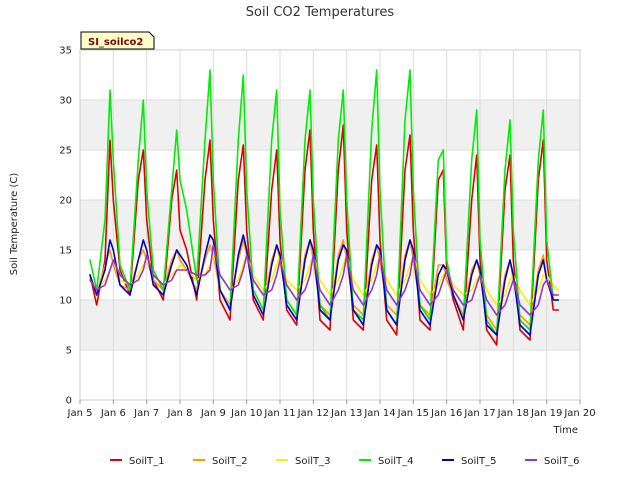 This screenshot has width=640, height=480. What do you see at coordinates (65, 151) in the screenshot?
I see `y-tick-label: 25` at bounding box center [65, 151].